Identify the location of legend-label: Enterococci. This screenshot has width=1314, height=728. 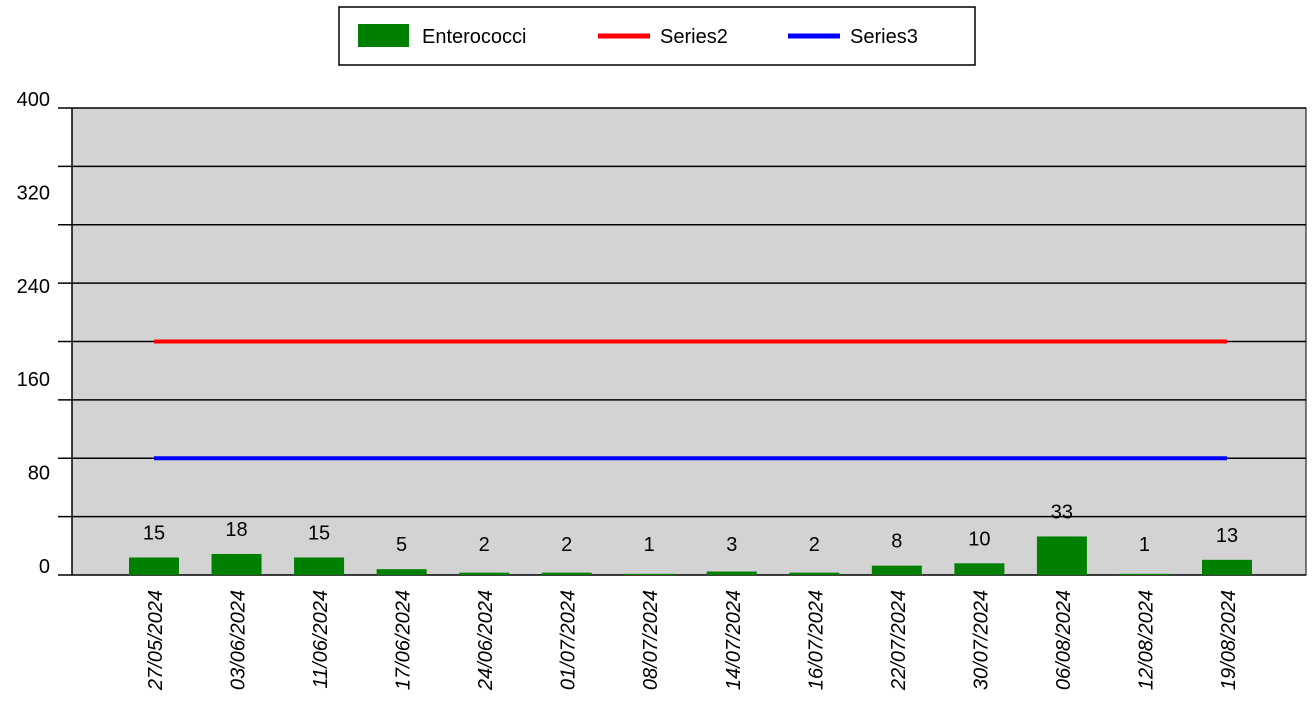
(474, 37).